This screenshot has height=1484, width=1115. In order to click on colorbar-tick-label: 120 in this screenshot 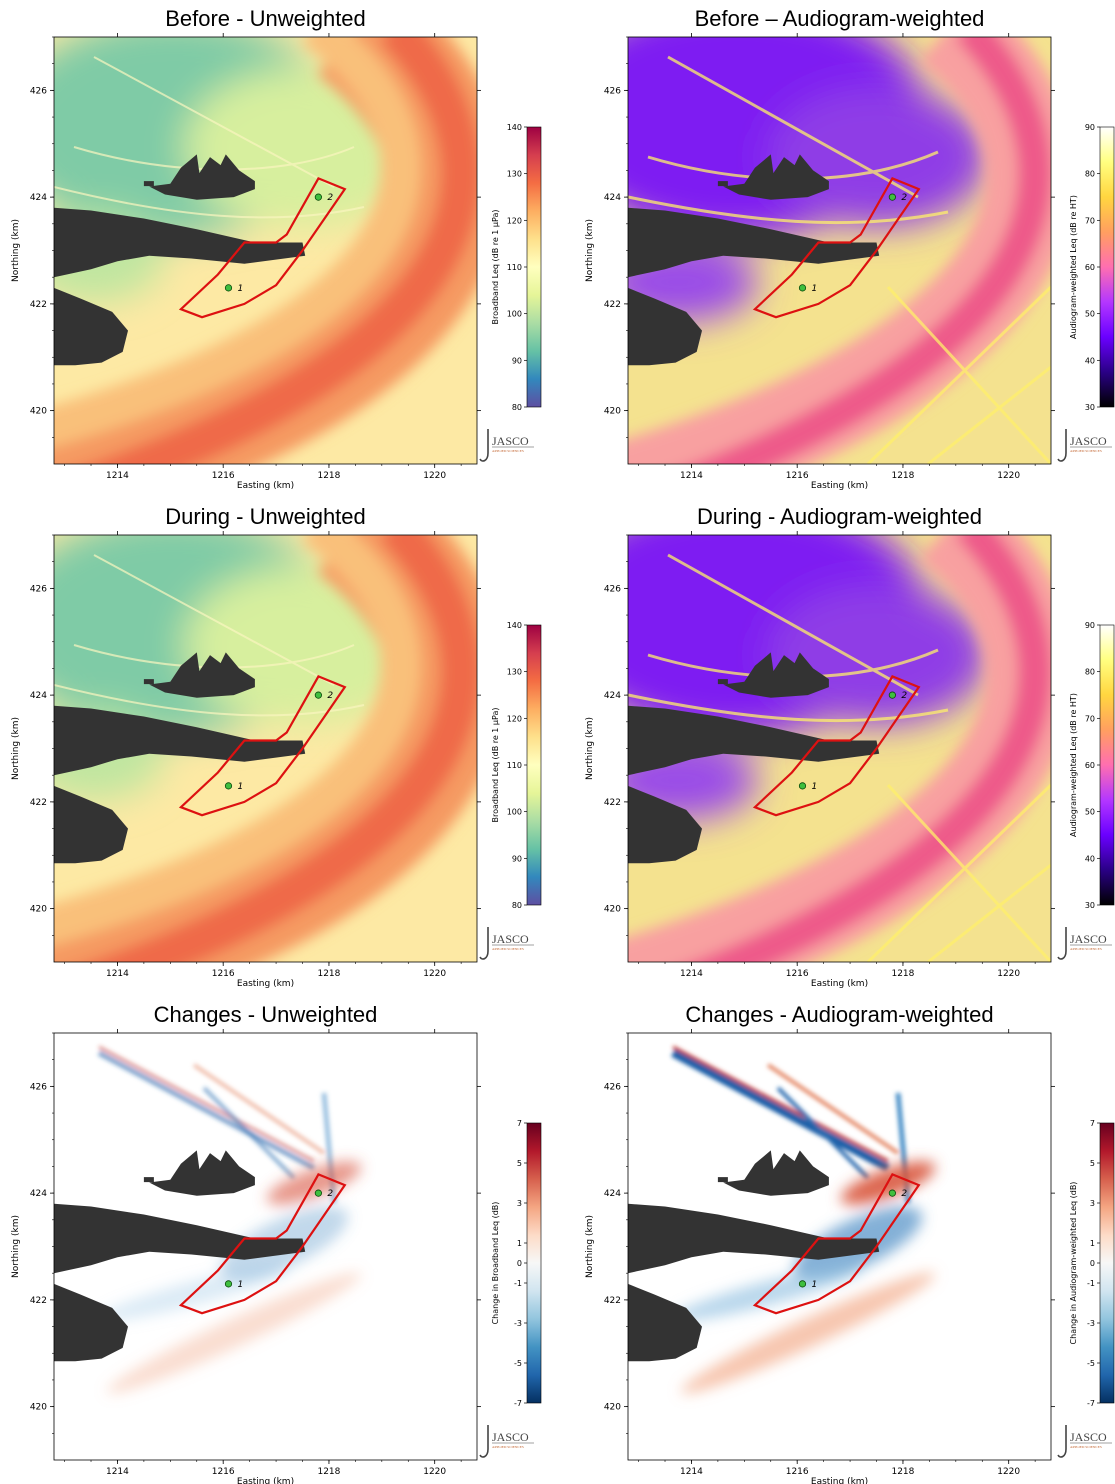, I will do `click(514, 718)`.